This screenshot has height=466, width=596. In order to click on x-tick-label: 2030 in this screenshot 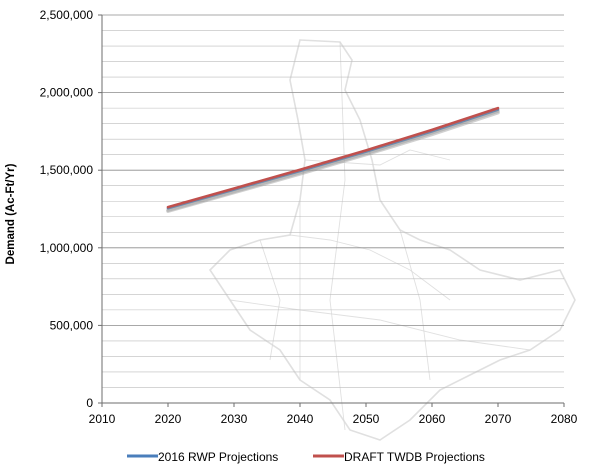, I will do `click(234, 419)`.